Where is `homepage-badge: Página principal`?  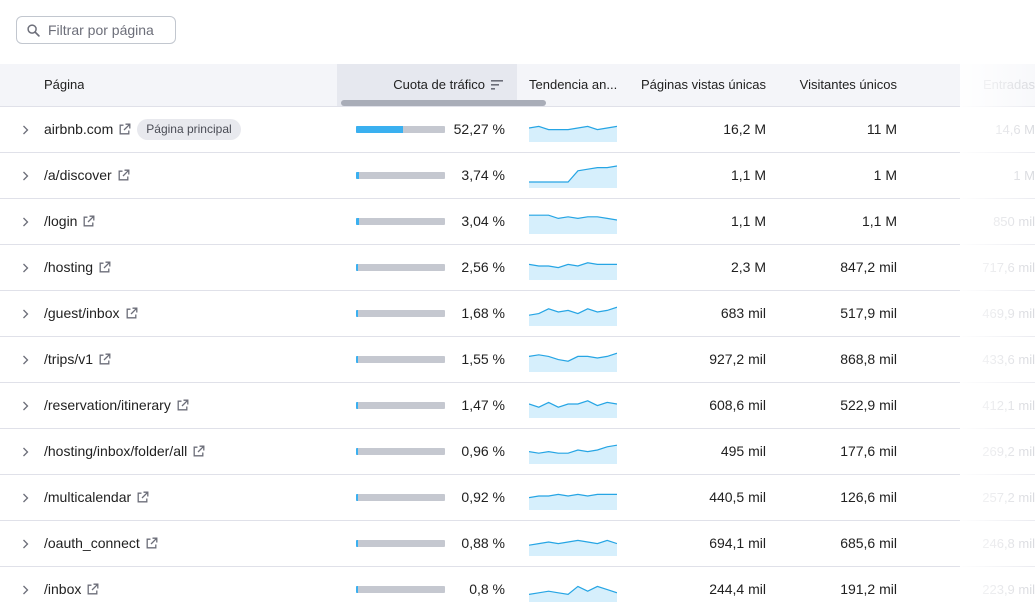 homepage-badge: Página principal is located at coordinates (189, 129).